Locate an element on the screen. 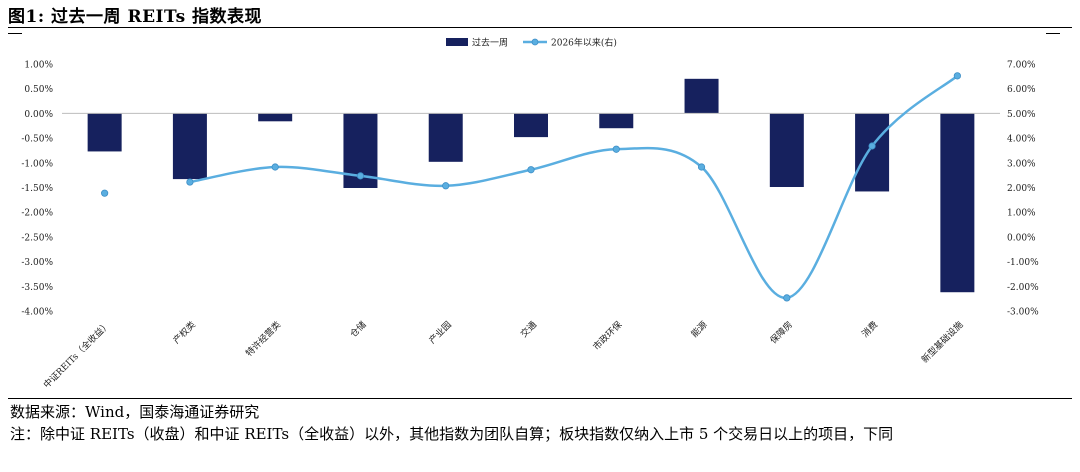  category-label: 中证REITs（全收益） is located at coordinates (77, 355).